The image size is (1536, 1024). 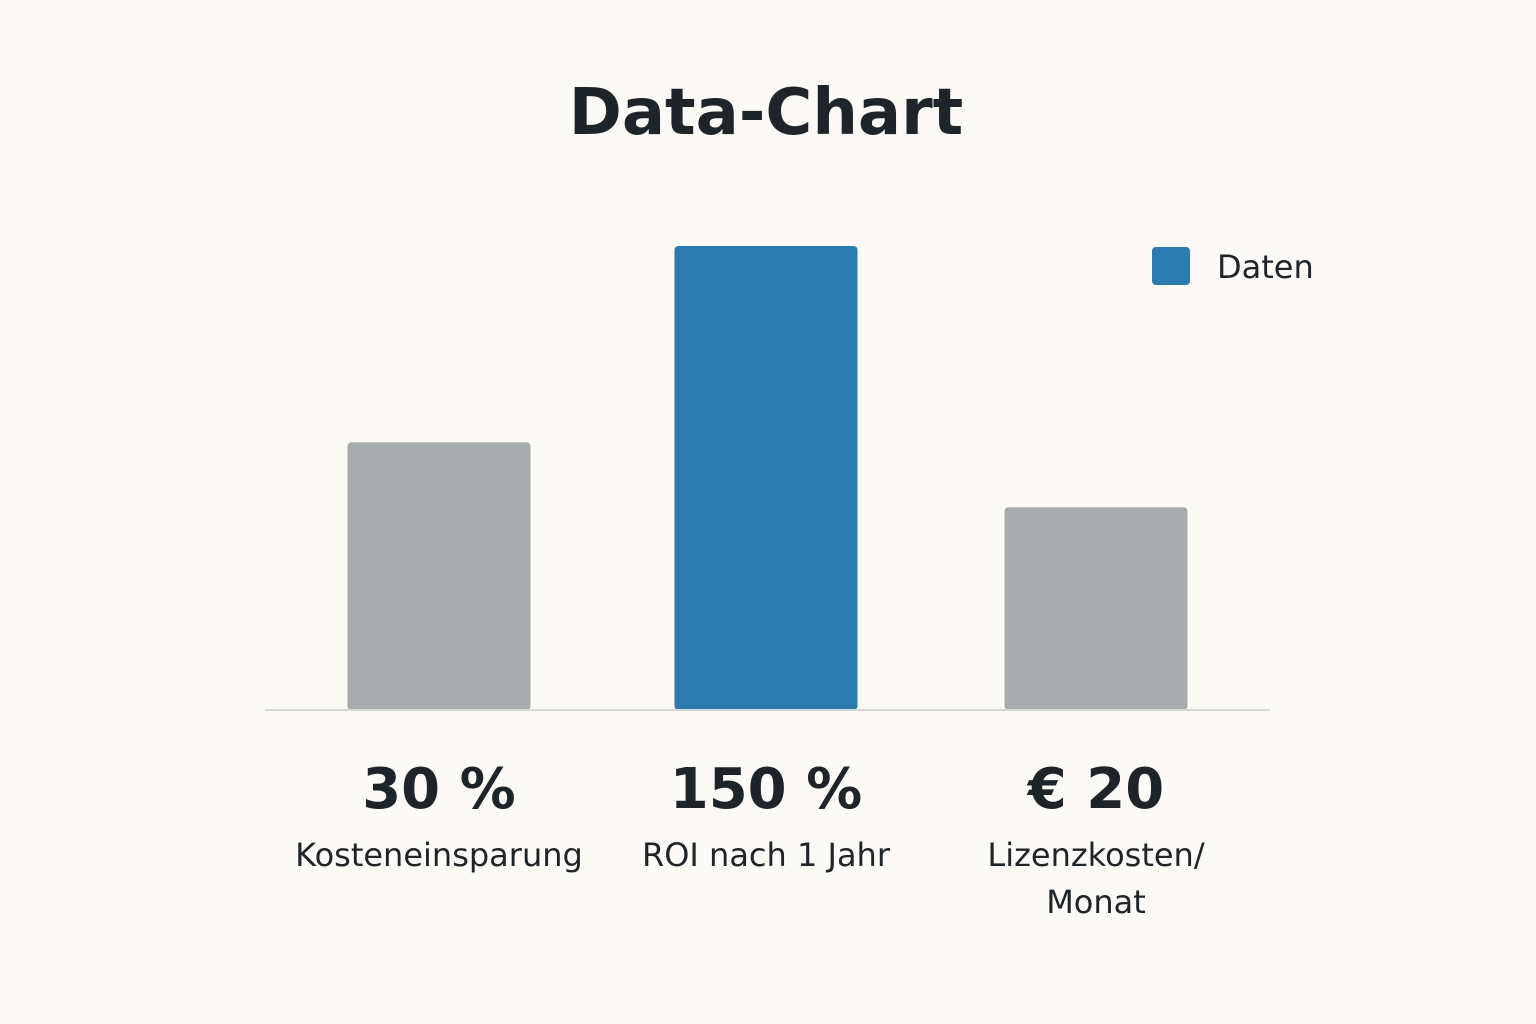 What do you see at coordinates (1096, 608) in the screenshot?
I see `bar-lizenzkosten-monat` at bounding box center [1096, 608].